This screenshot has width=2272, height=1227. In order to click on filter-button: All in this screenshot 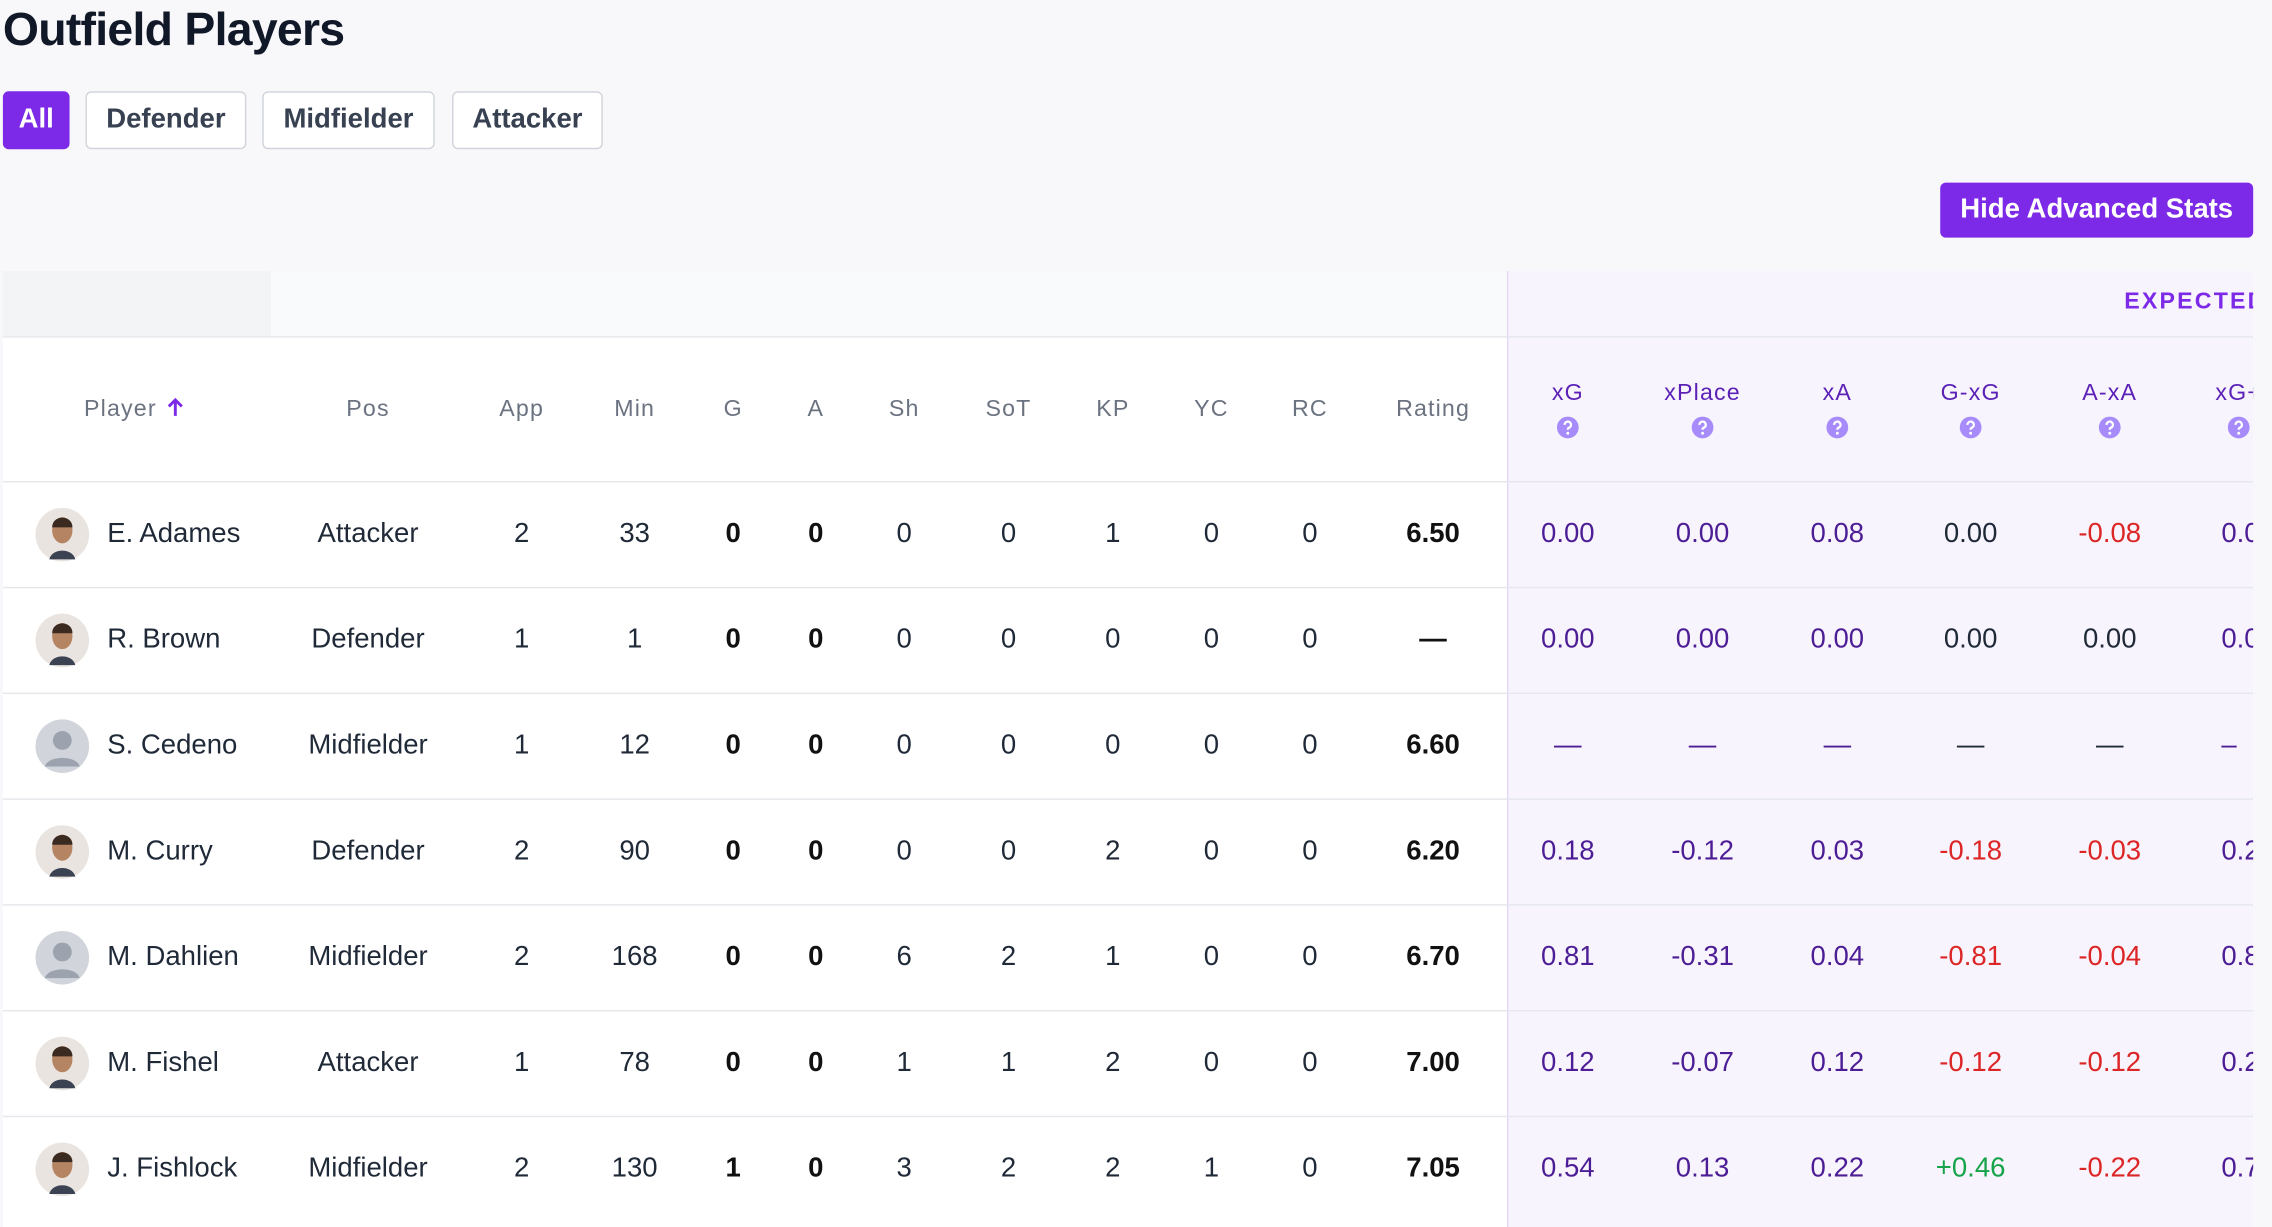, I will do `click(36, 120)`.